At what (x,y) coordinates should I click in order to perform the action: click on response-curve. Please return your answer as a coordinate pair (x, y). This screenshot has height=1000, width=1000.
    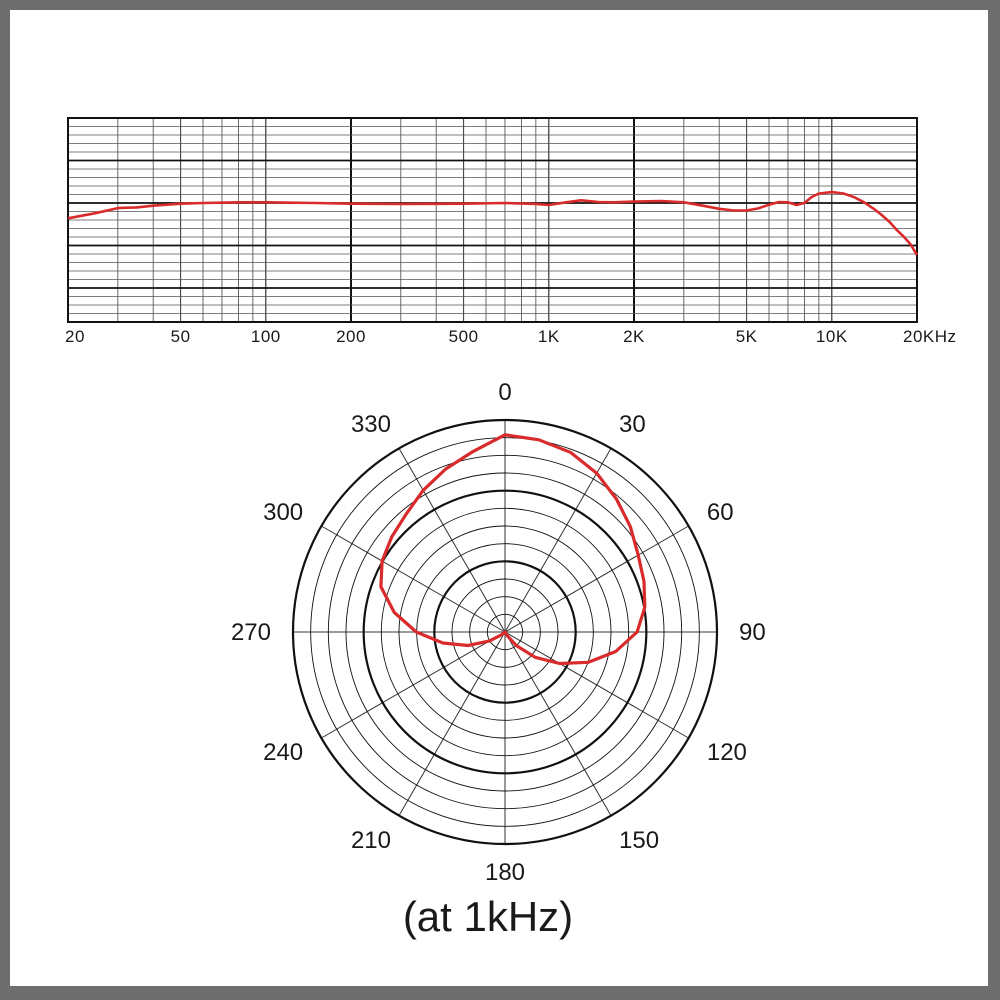
    Looking at the image, I should click on (493, 223).